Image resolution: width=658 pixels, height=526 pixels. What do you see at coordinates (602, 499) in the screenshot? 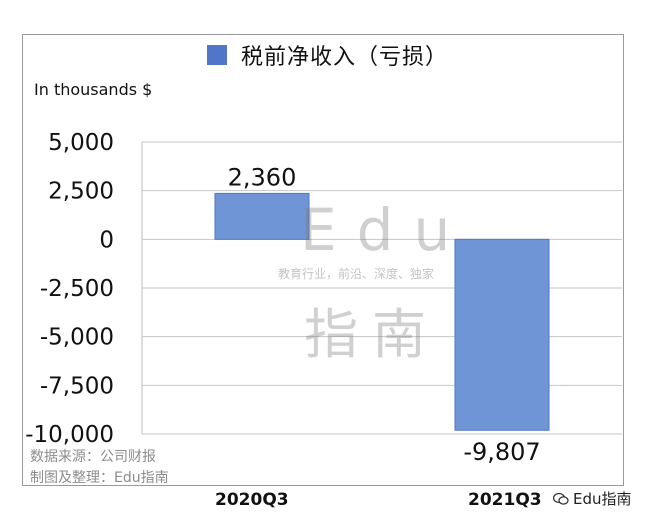
I see `brand-text: Edu指南` at bounding box center [602, 499].